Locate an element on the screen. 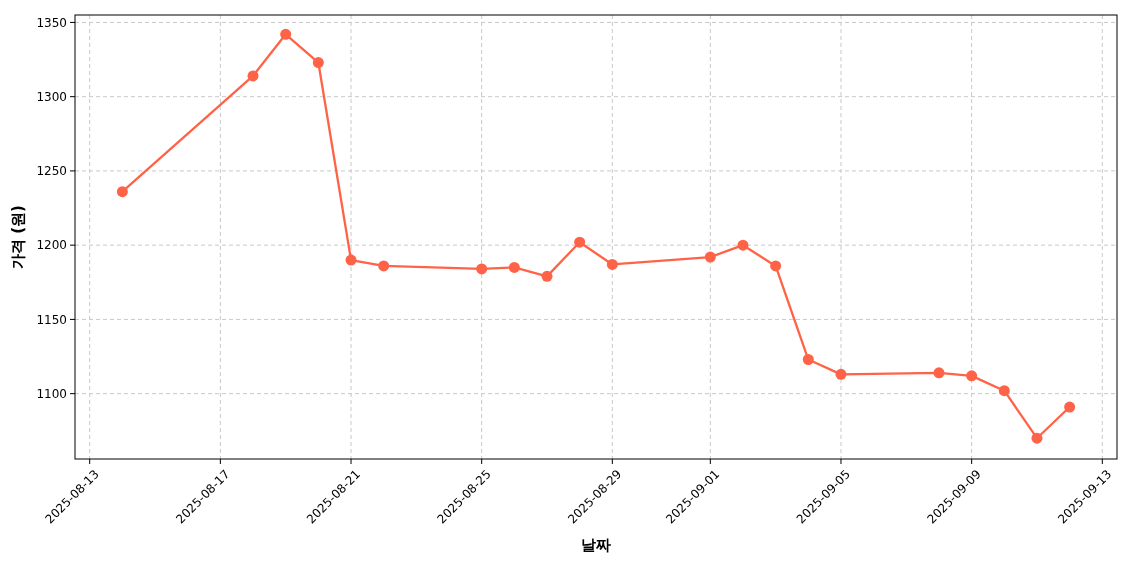  y-tick-label: 1100 is located at coordinates (51, 393).